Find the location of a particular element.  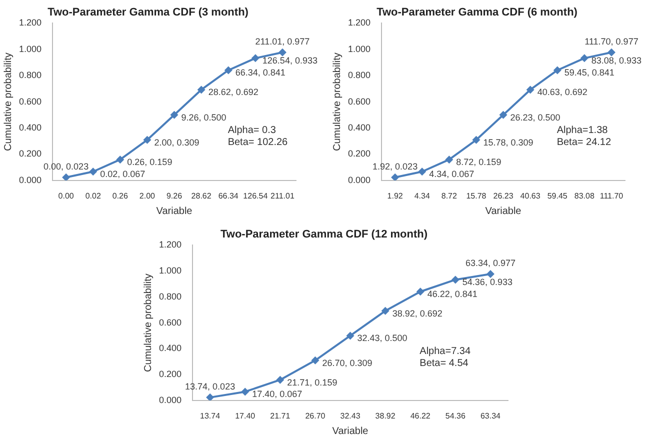

x-tick-label: 9.26 is located at coordinates (174, 195).